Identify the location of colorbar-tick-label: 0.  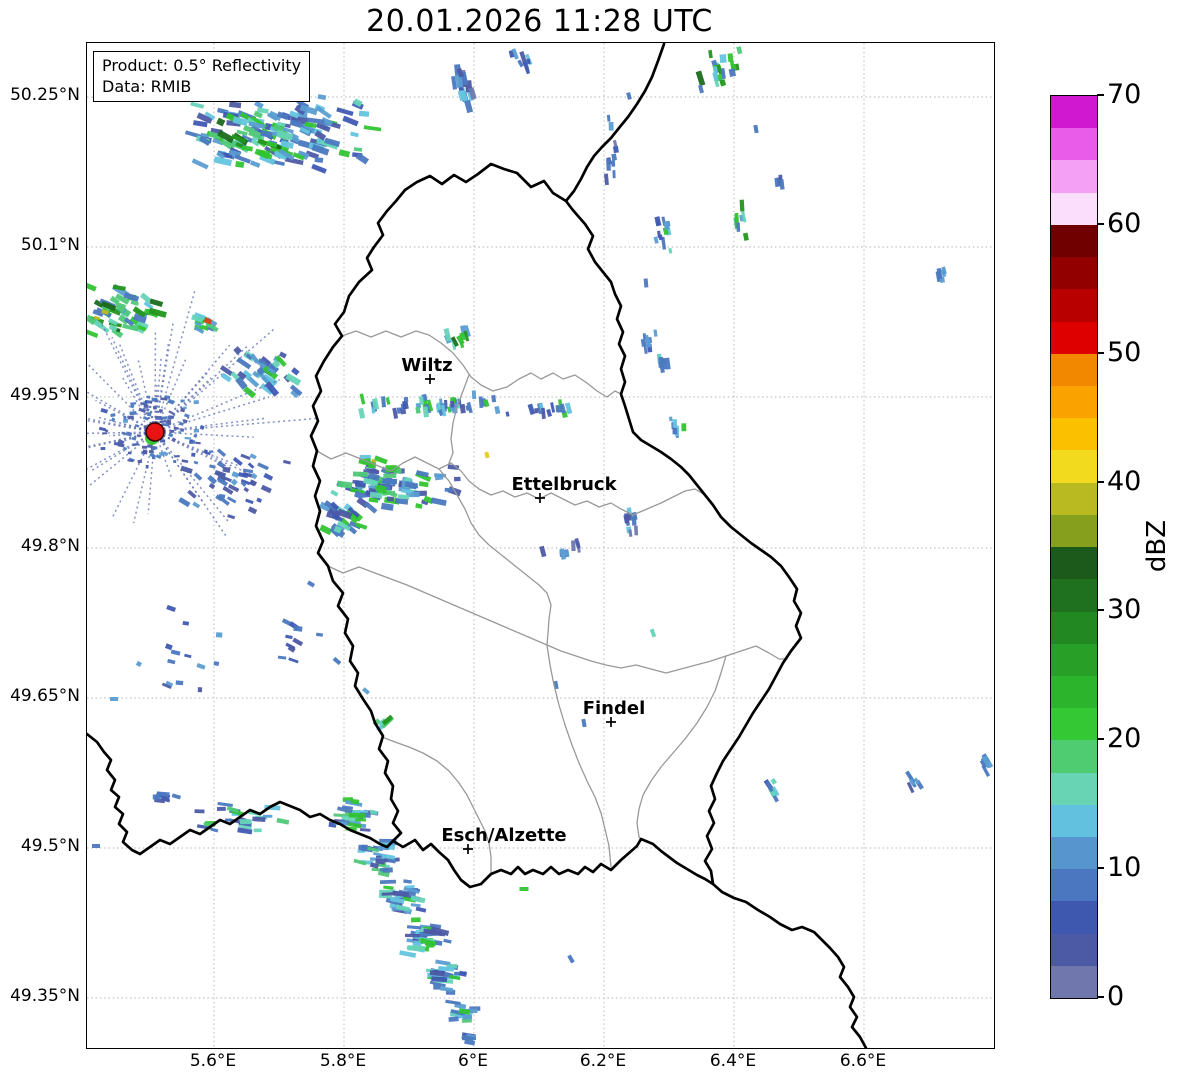
(1116, 996).